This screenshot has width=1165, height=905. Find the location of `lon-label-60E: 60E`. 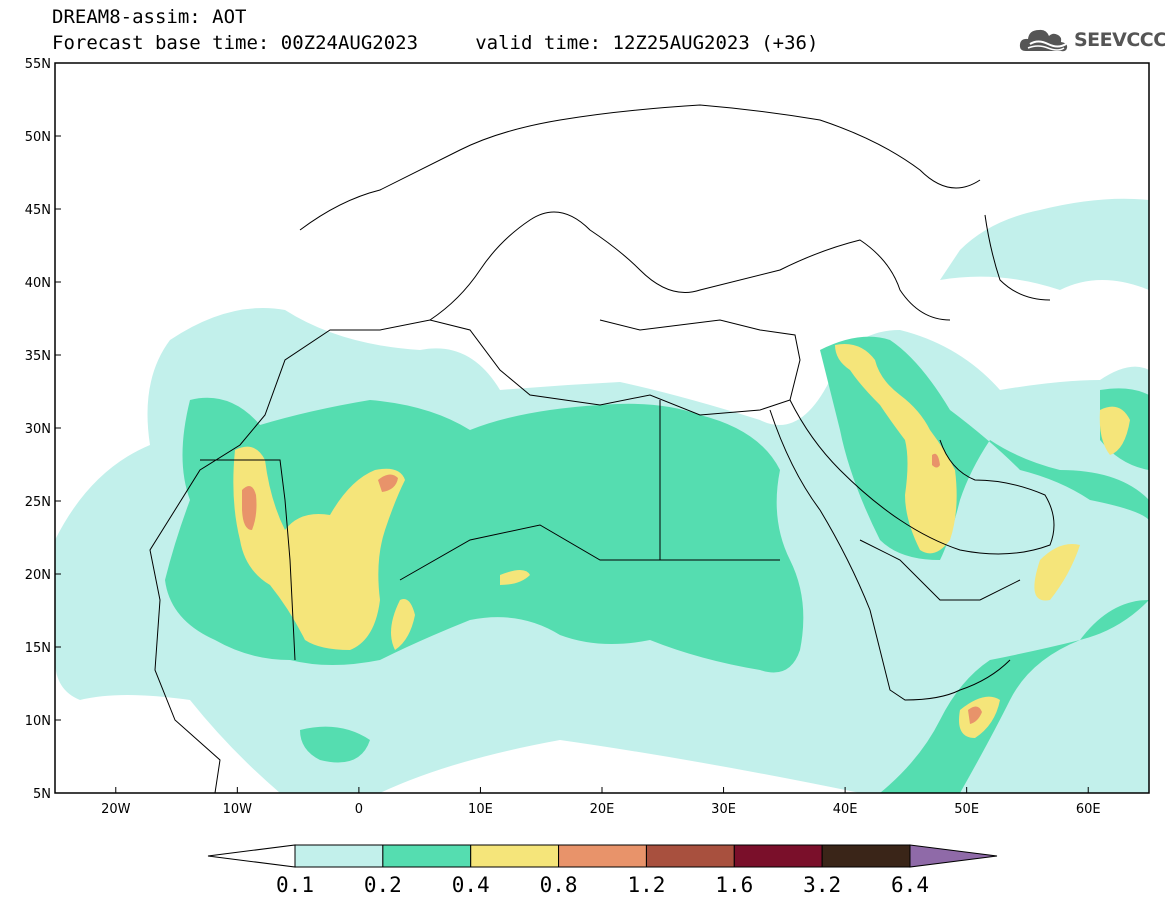

lon-label-60E: 60E is located at coordinates (1088, 809).